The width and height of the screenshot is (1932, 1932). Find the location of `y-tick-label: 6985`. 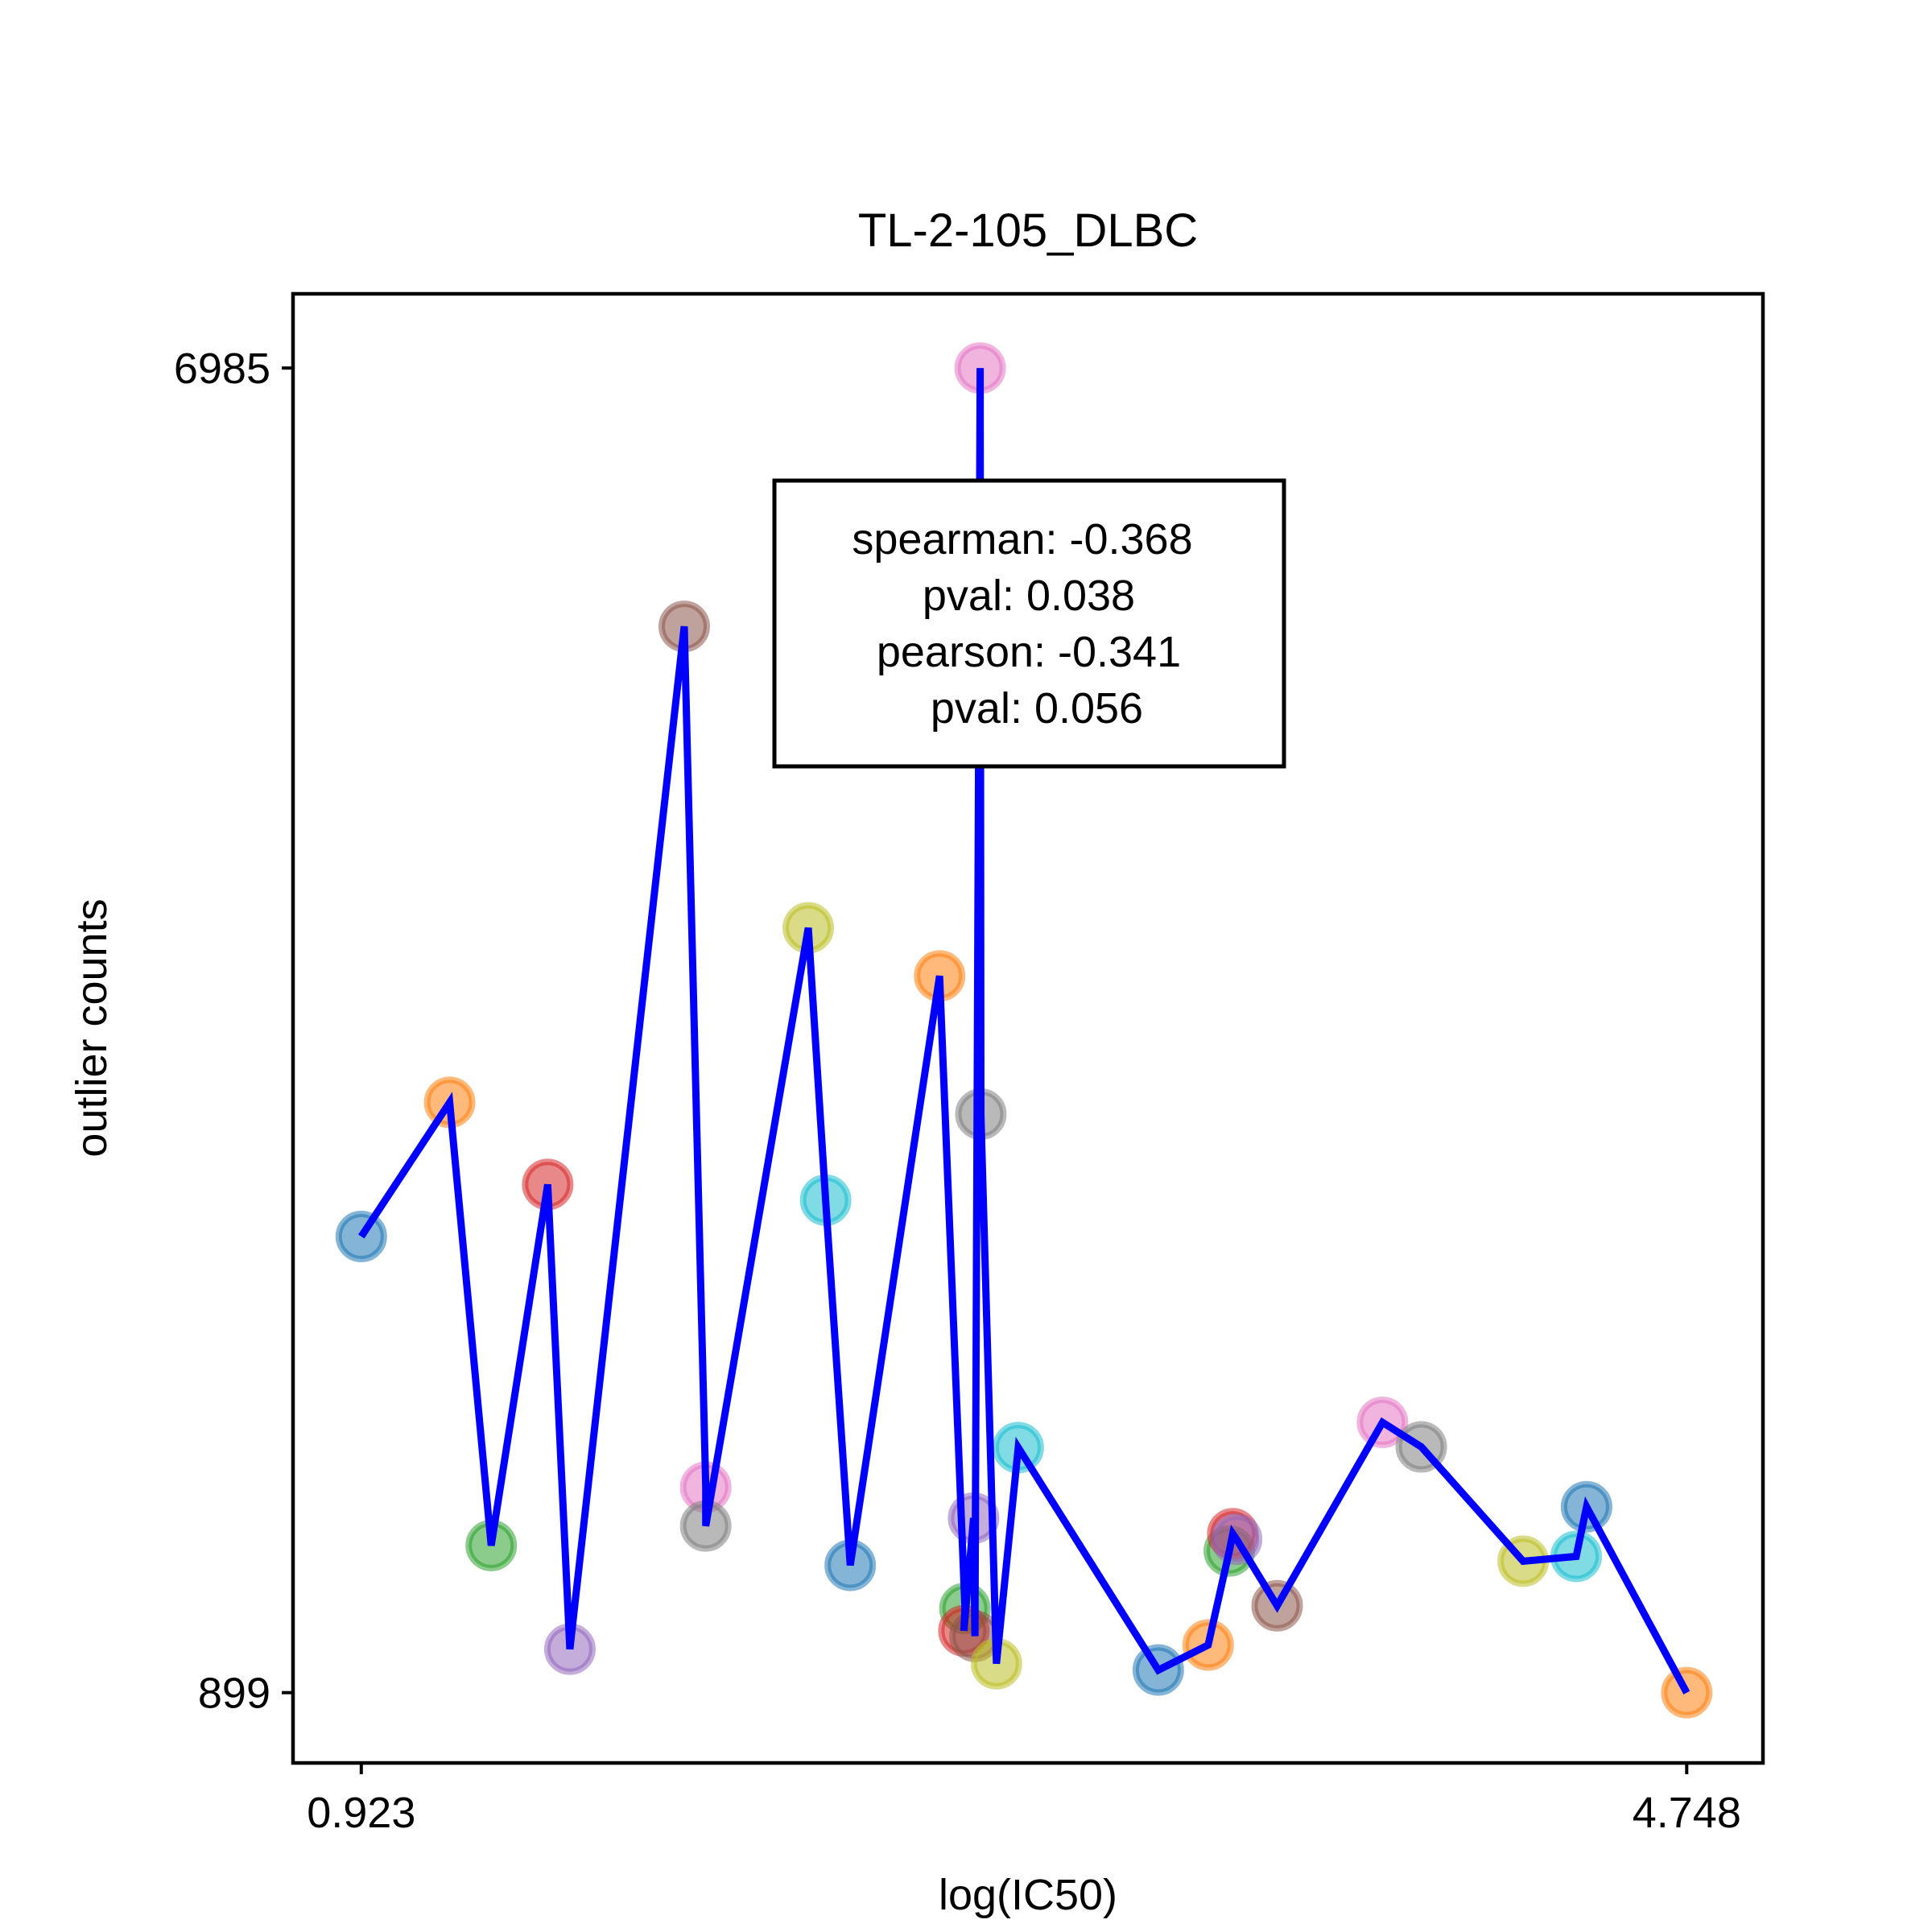

y-tick-label: 6985 is located at coordinates (222, 369).